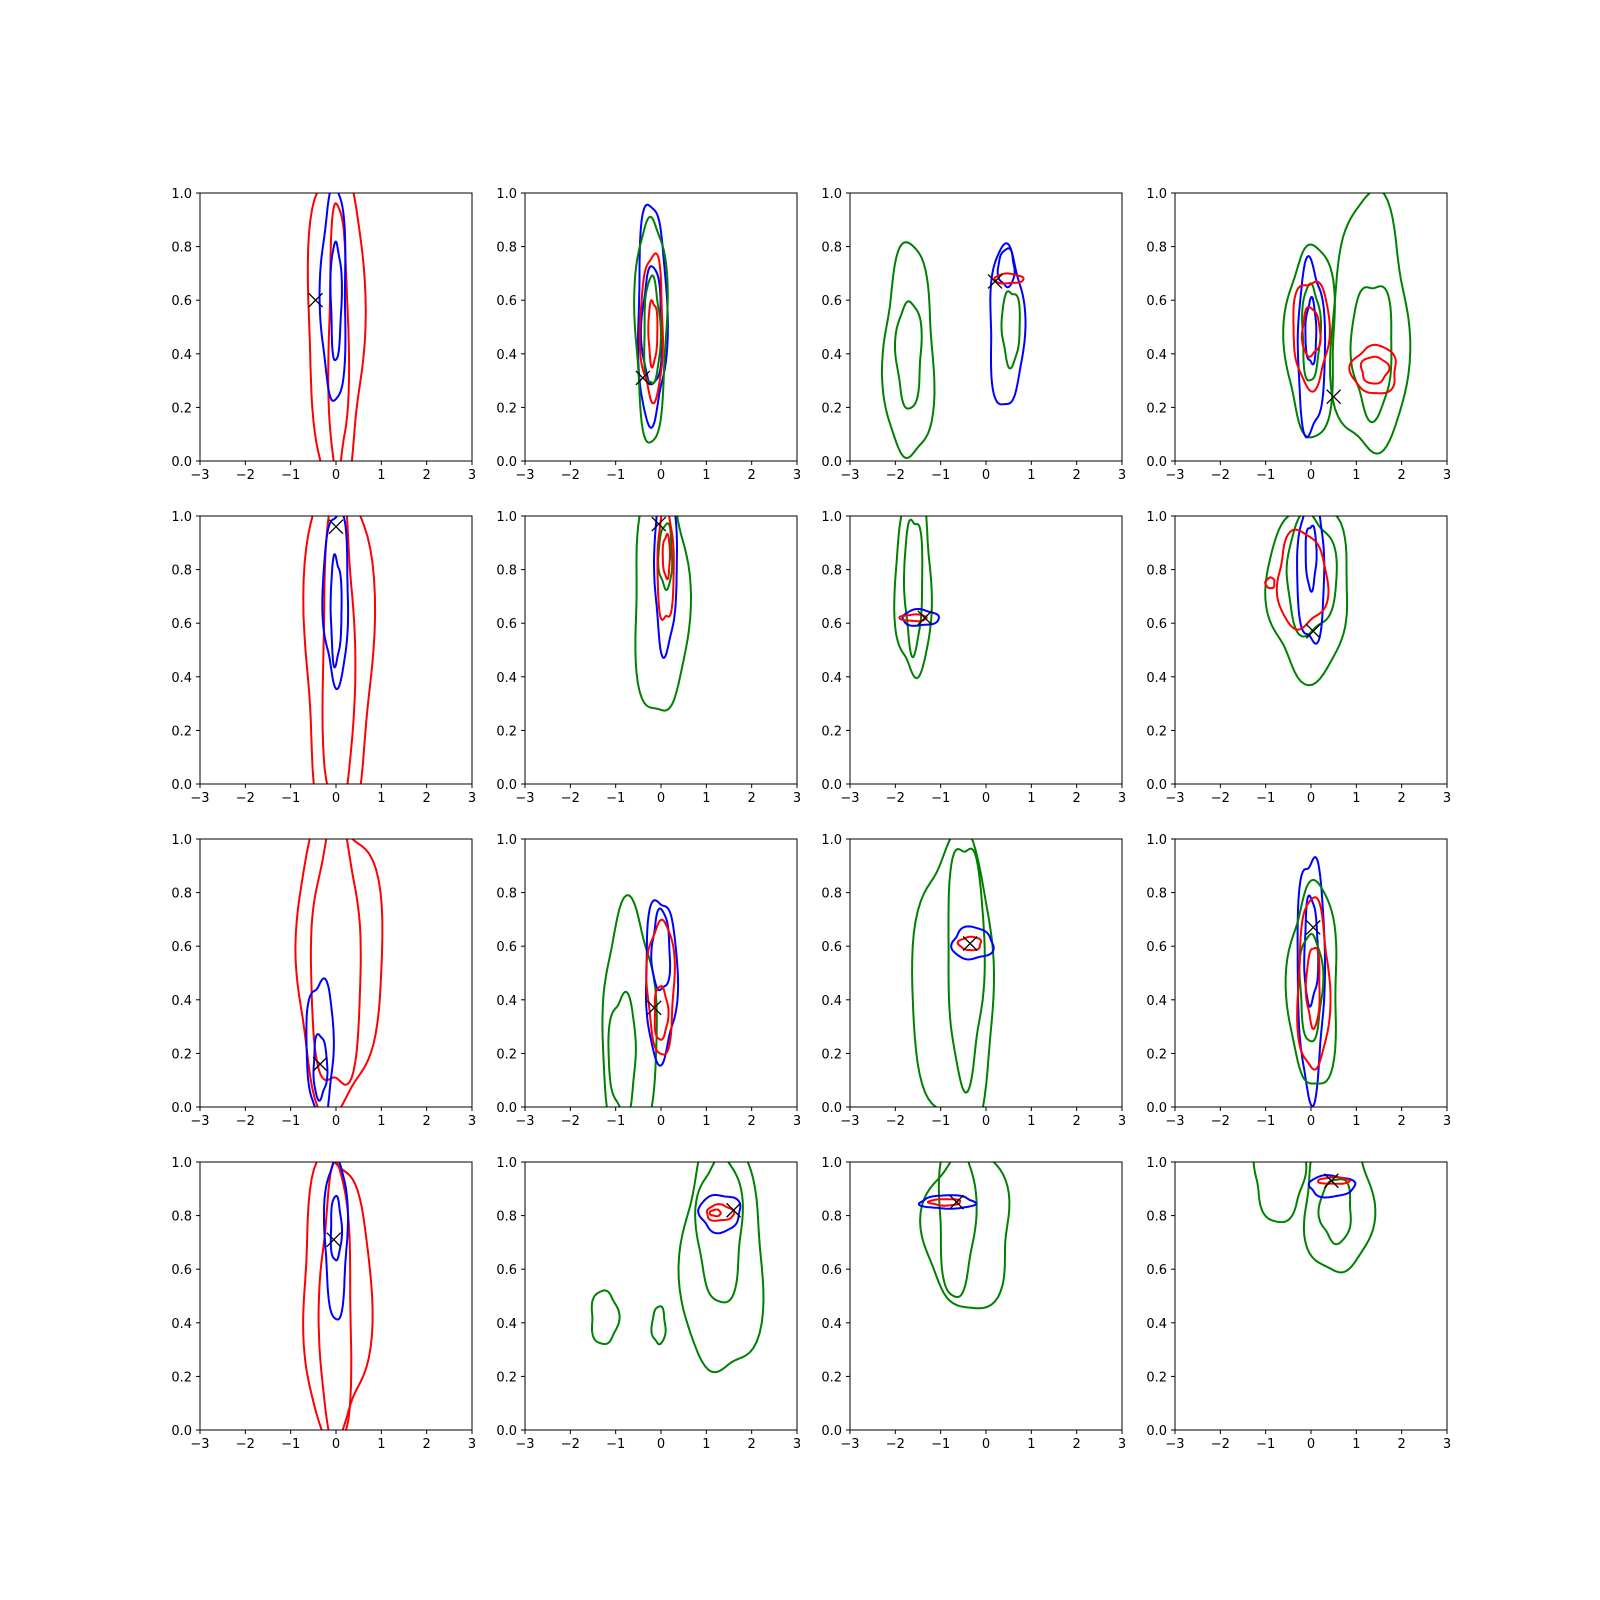 The width and height of the screenshot is (1600, 1600). Describe the element at coordinates (1298, 335) in the screenshot. I see `panel-1-4: −3 −2 −1 0 1 2 3 0.0 0.2 0.4 0.6 0.8 1.0` at that location.